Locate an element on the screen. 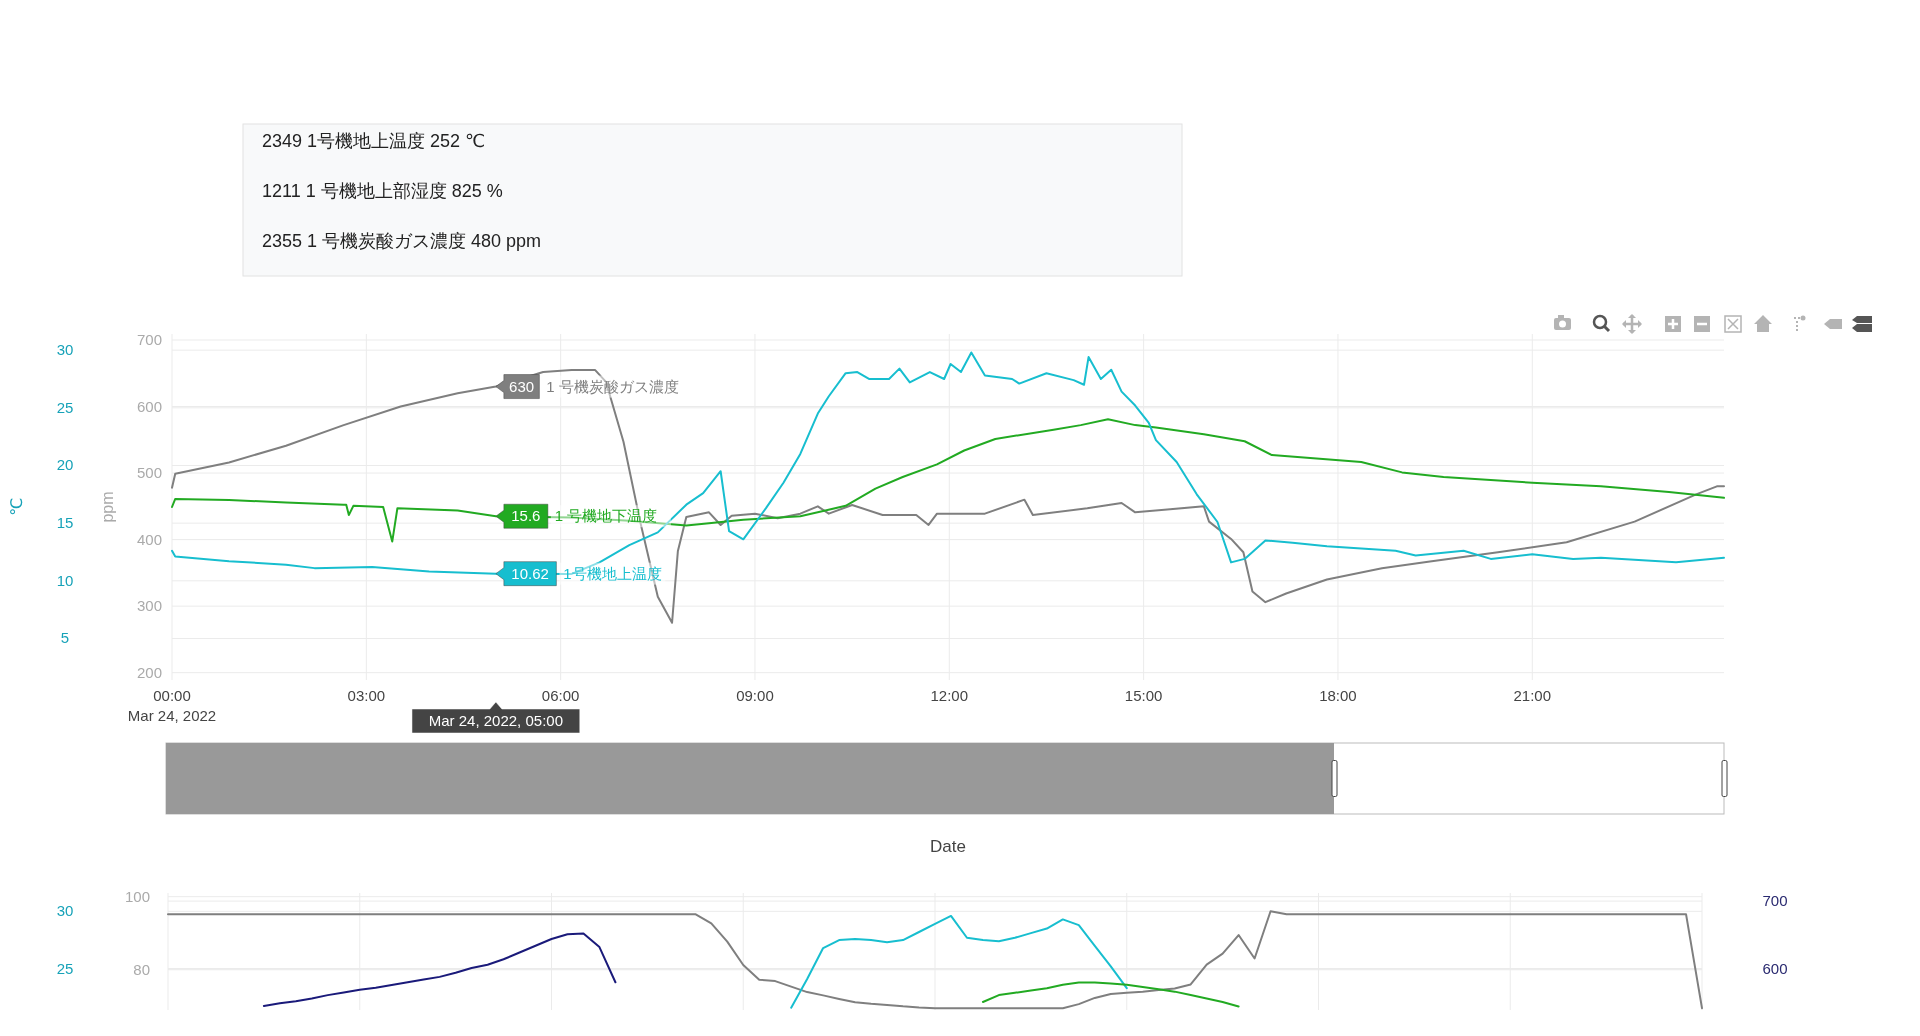 This screenshot has width=1920, height=1036. y-tick-label: 600 is located at coordinates (149, 406).